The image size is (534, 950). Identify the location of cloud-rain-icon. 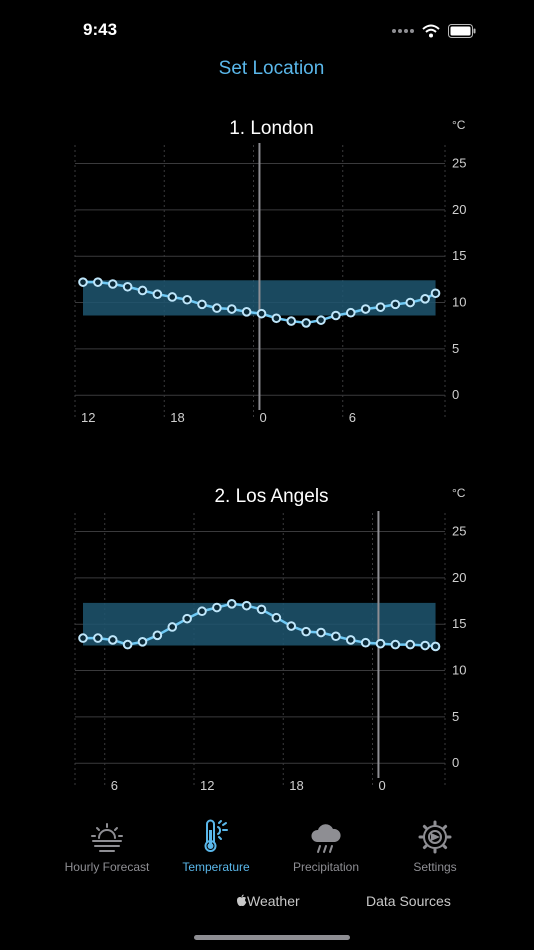
(326, 838).